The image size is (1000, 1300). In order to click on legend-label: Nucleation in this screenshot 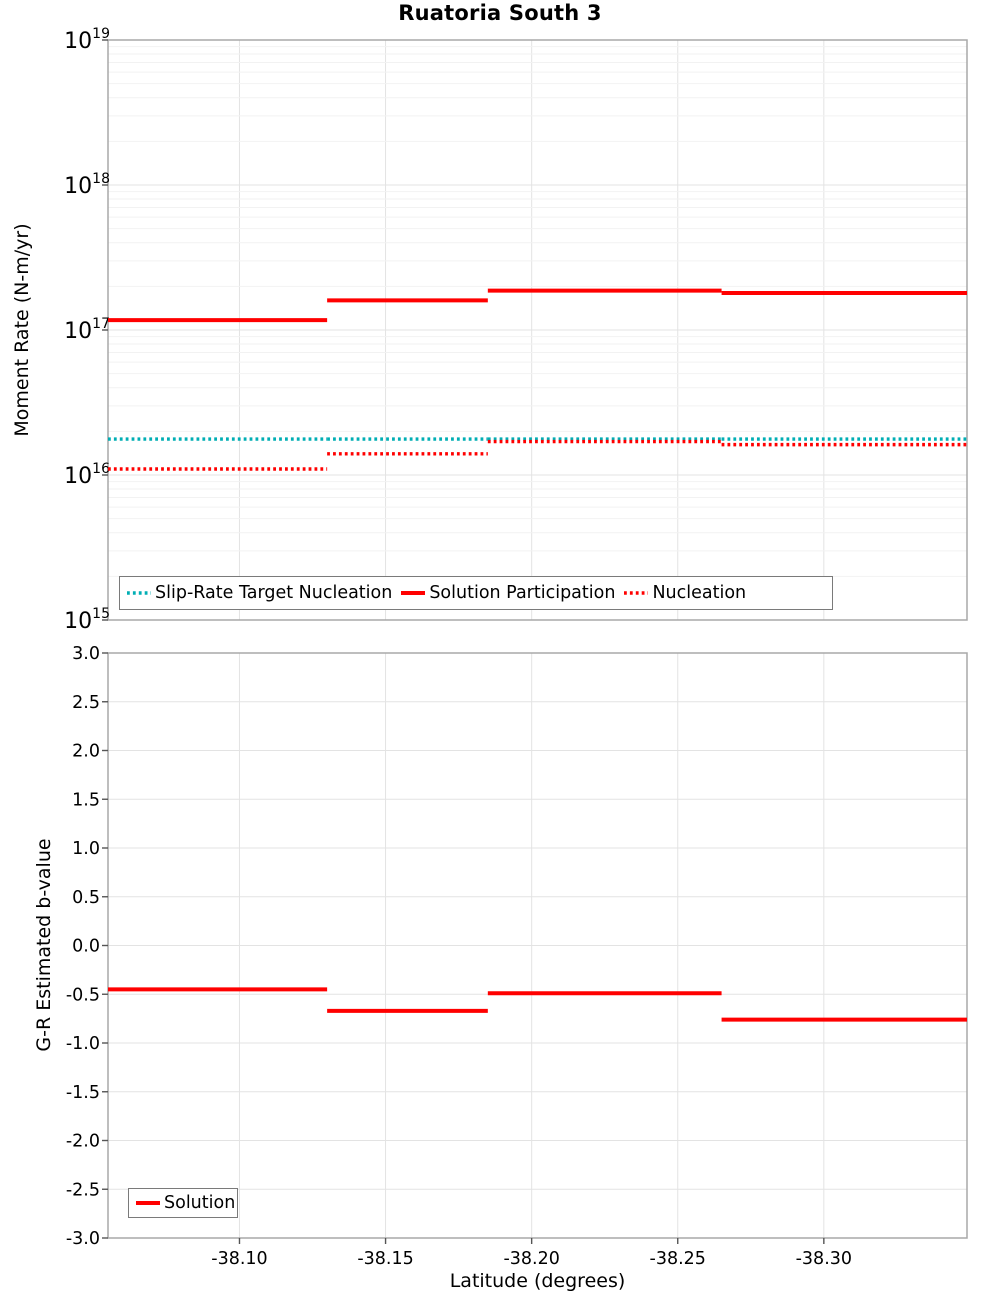, I will do `click(699, 593)`.